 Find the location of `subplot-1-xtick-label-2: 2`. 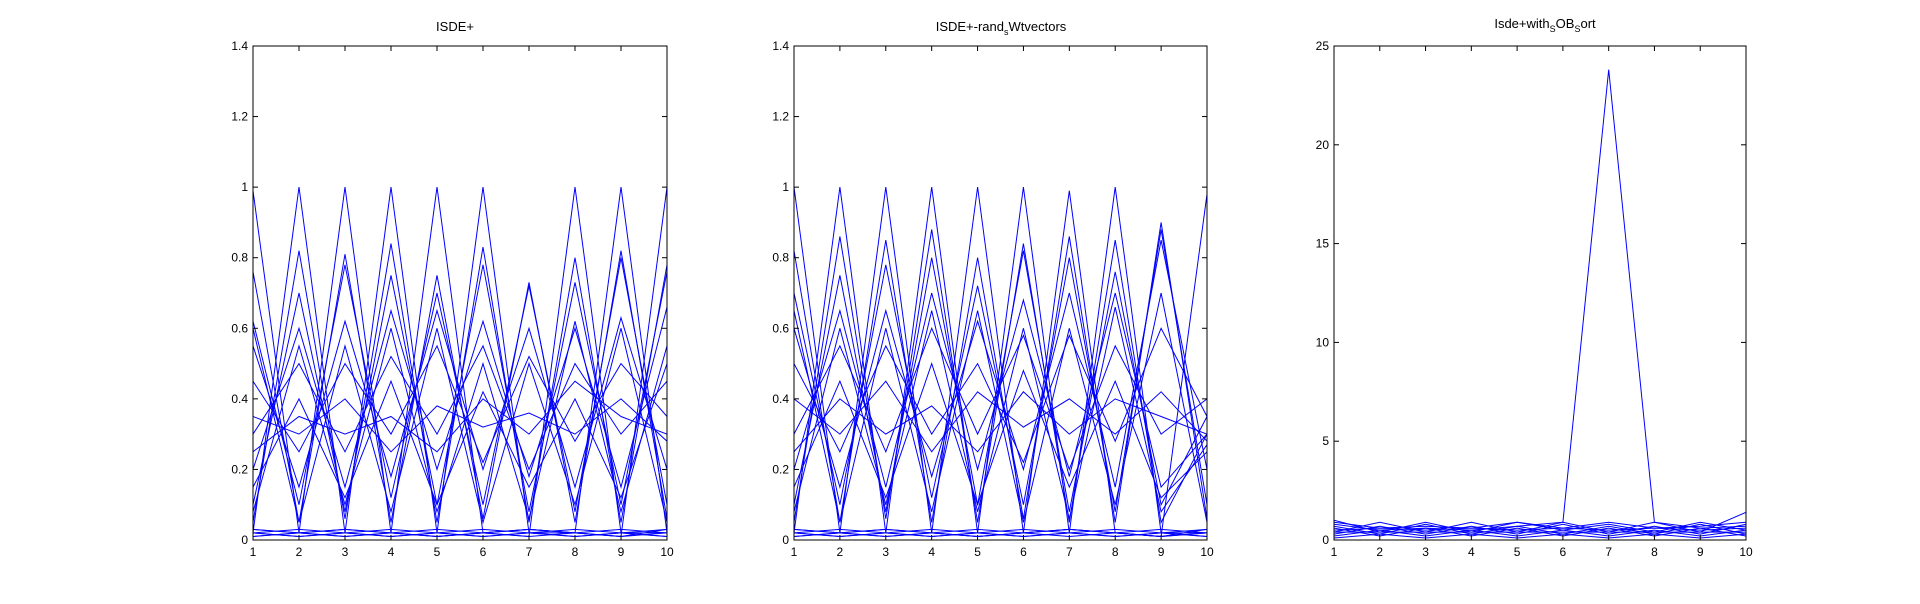

subplot-1-xtick-label-2: 2 is located at coordinates (299, 552).